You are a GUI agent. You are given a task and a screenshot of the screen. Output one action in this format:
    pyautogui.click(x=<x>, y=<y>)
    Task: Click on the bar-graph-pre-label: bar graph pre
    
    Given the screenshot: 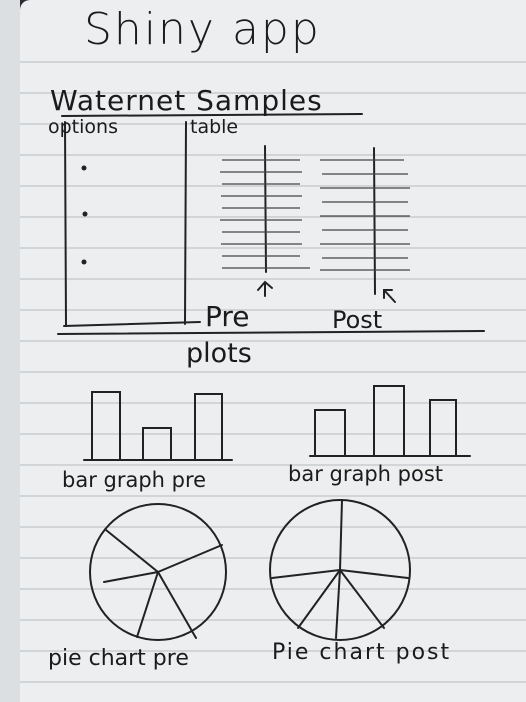 What is the action you would take?
    pyautogui.click(x=134, y=480)
    